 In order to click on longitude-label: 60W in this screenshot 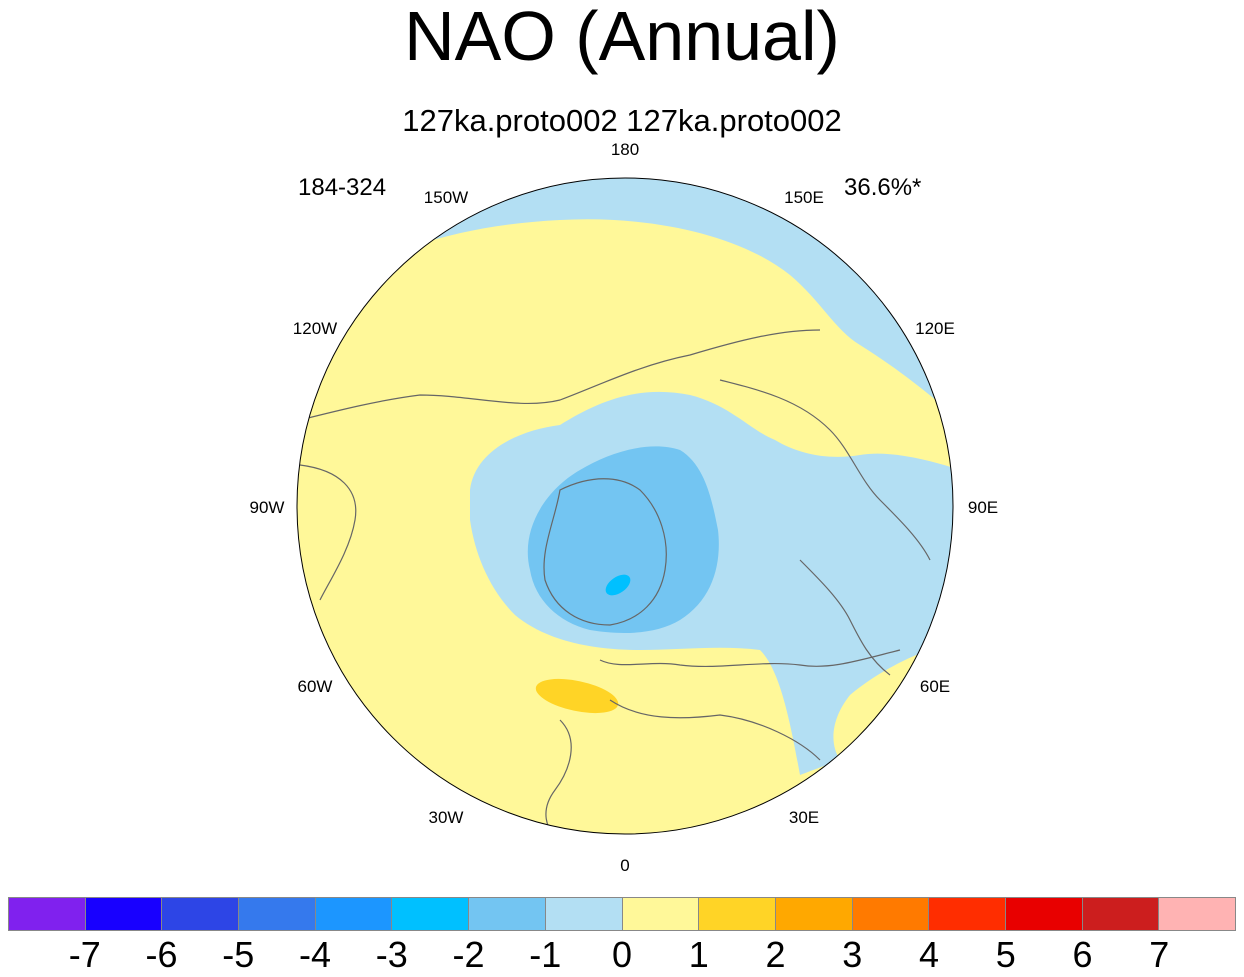, I will do `click(315, 686)`.